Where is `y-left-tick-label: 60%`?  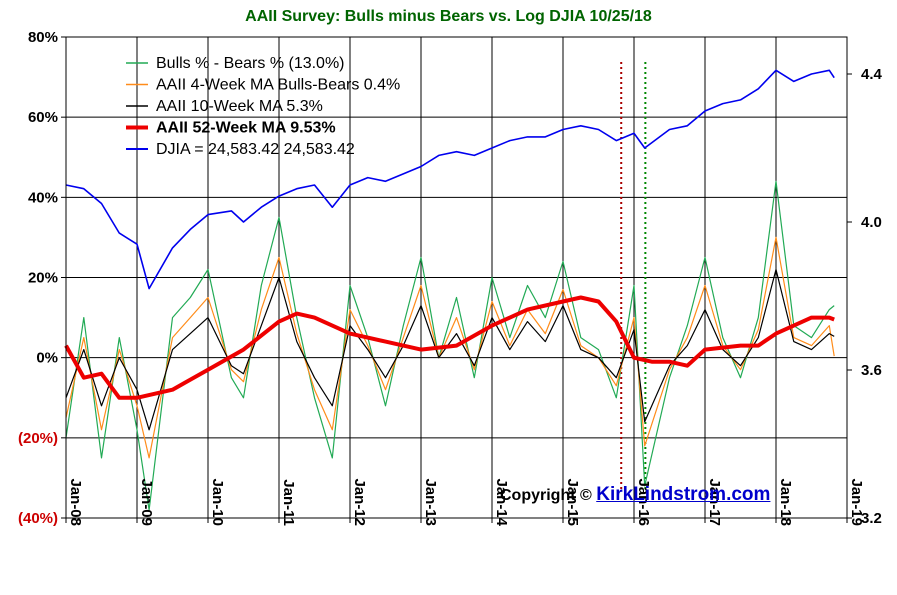 y-left-tick-label: 60% is located at coordinates (43, 117).